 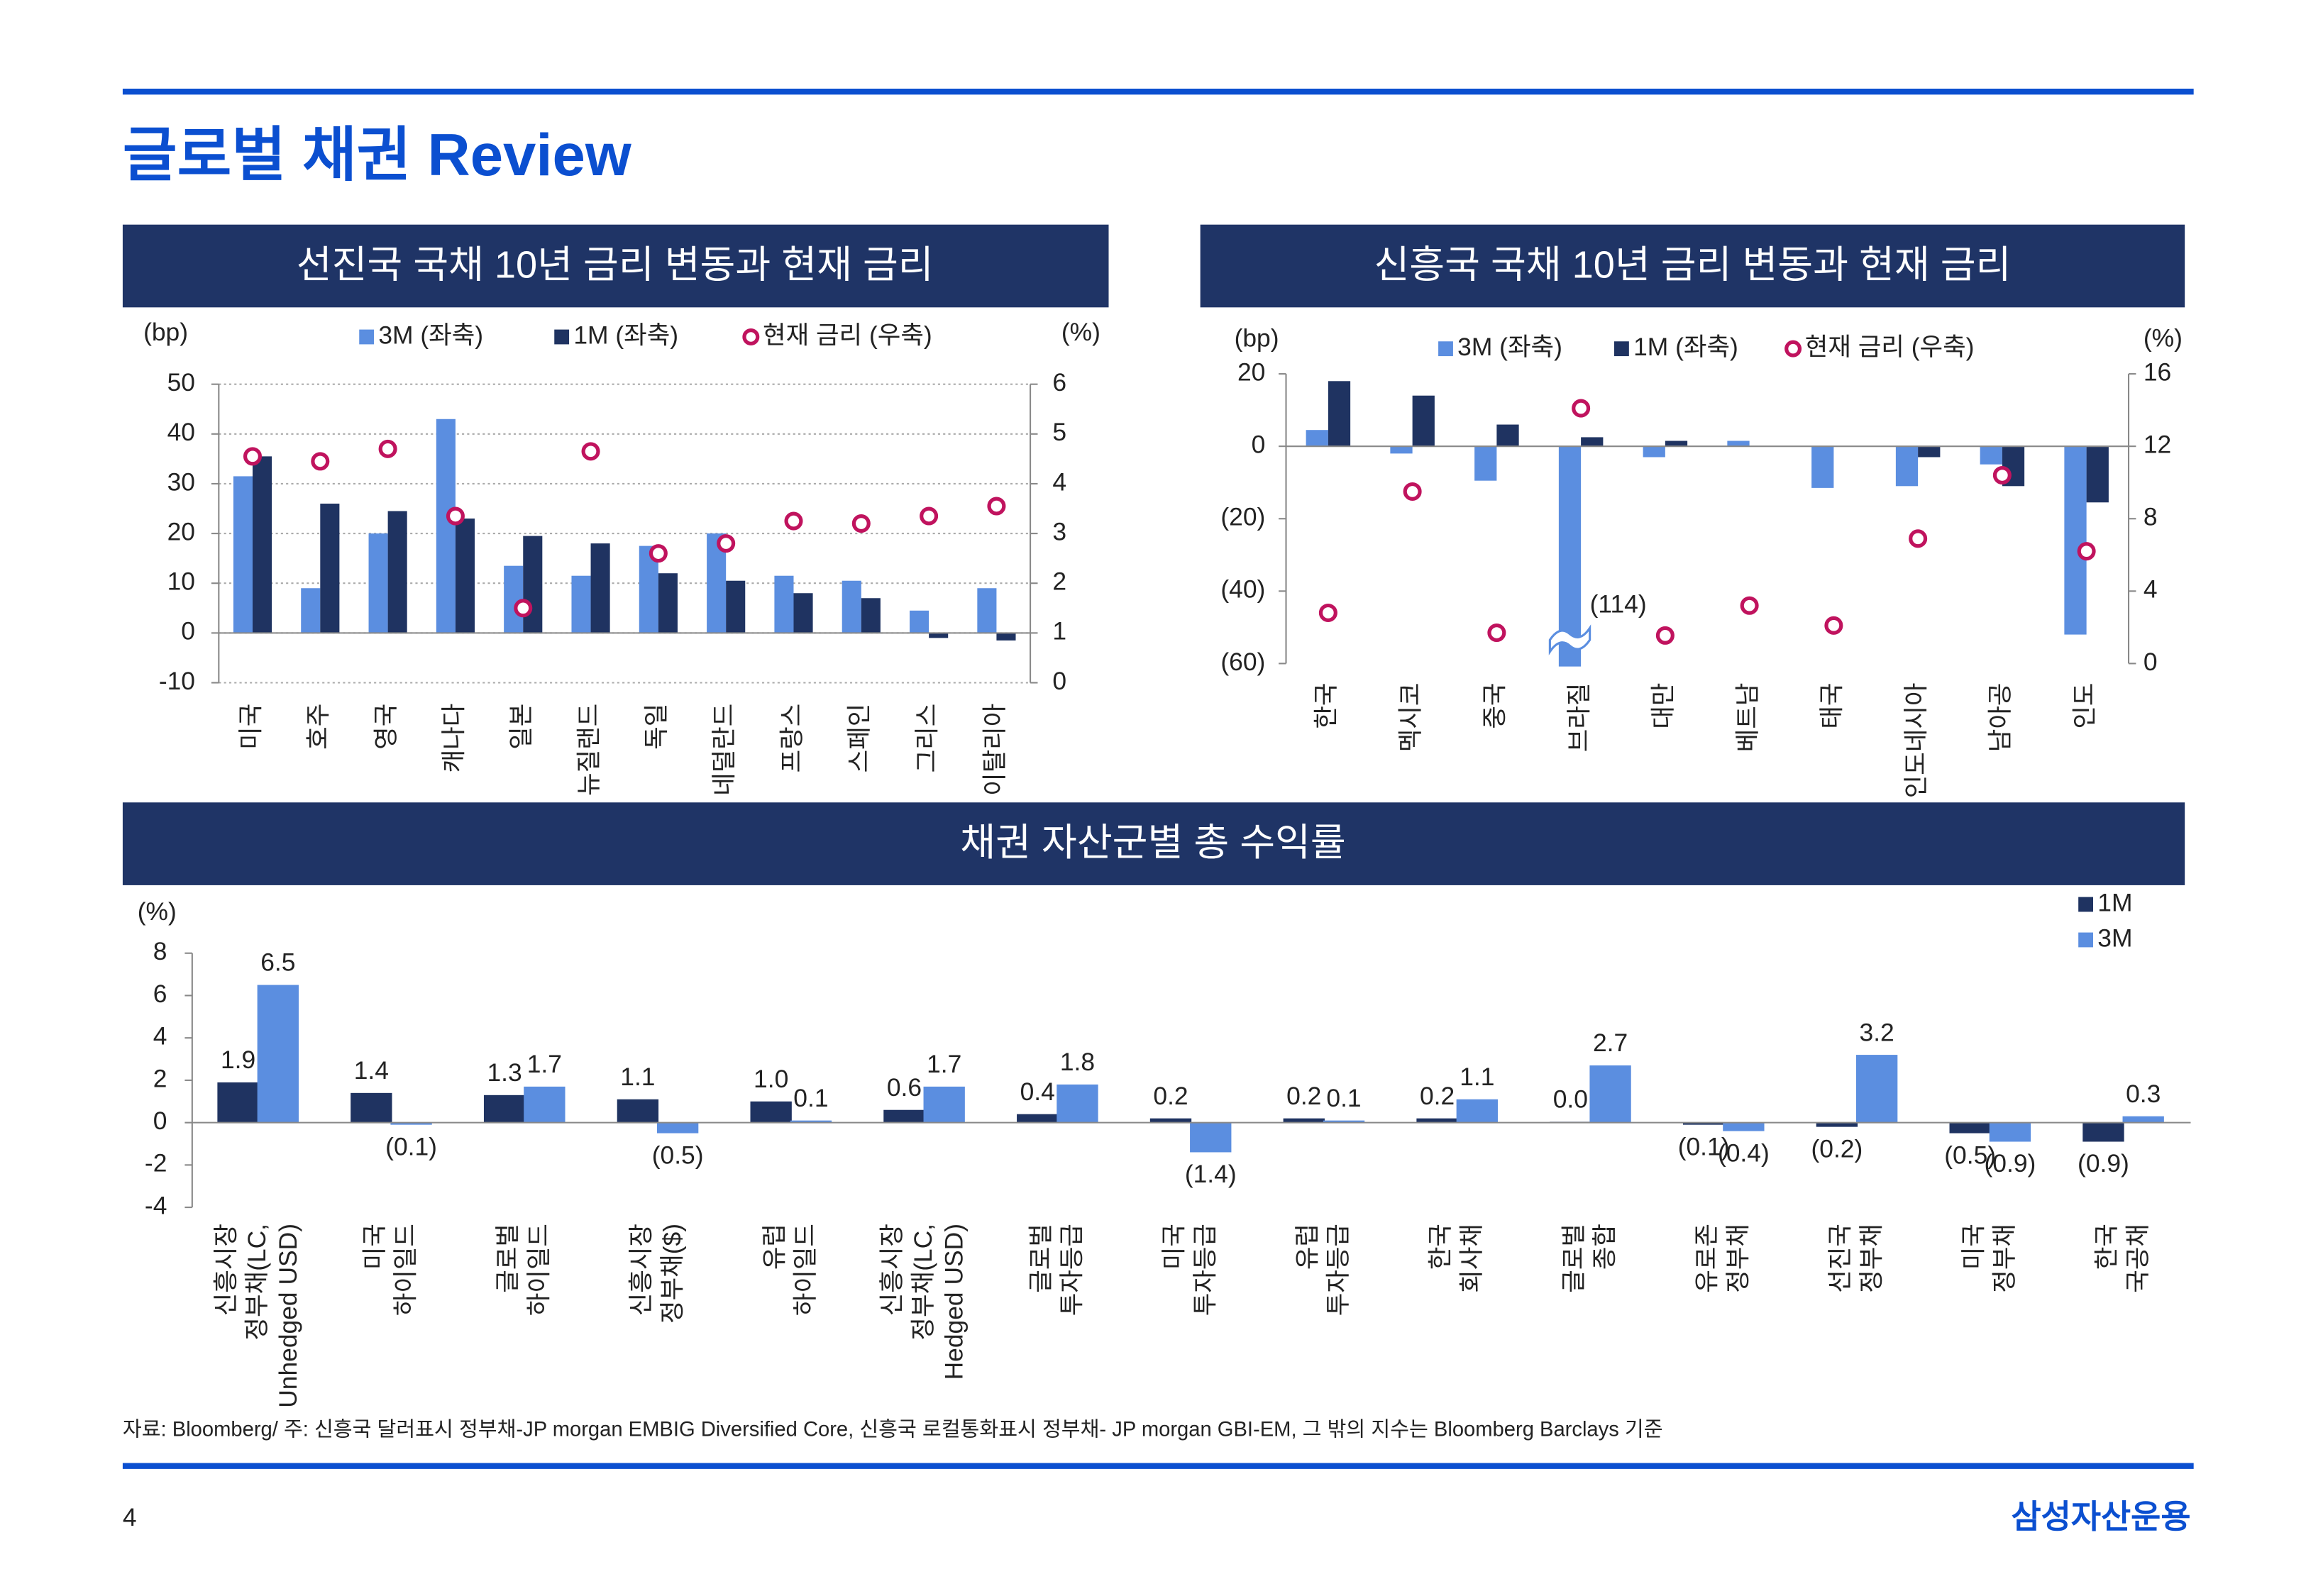 What do you see at coordinates (177, 681) in the screenshot?
I see `y-tick-label: -10` at bounding box center [177, 681].